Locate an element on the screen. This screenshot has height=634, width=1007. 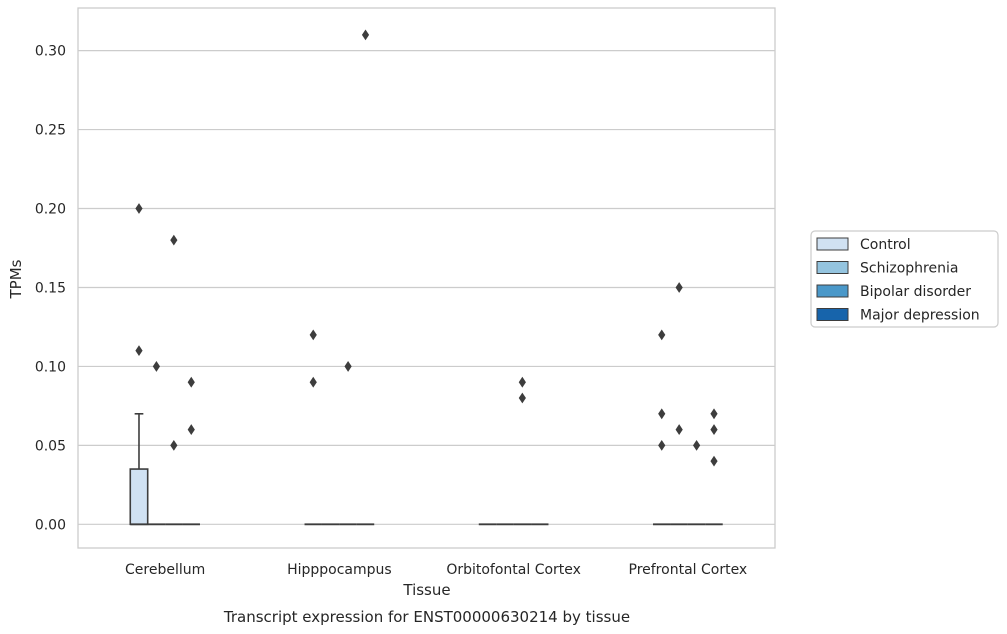
x-tick-label: Prefrontal Cortex is located at coordinates (688, 570).